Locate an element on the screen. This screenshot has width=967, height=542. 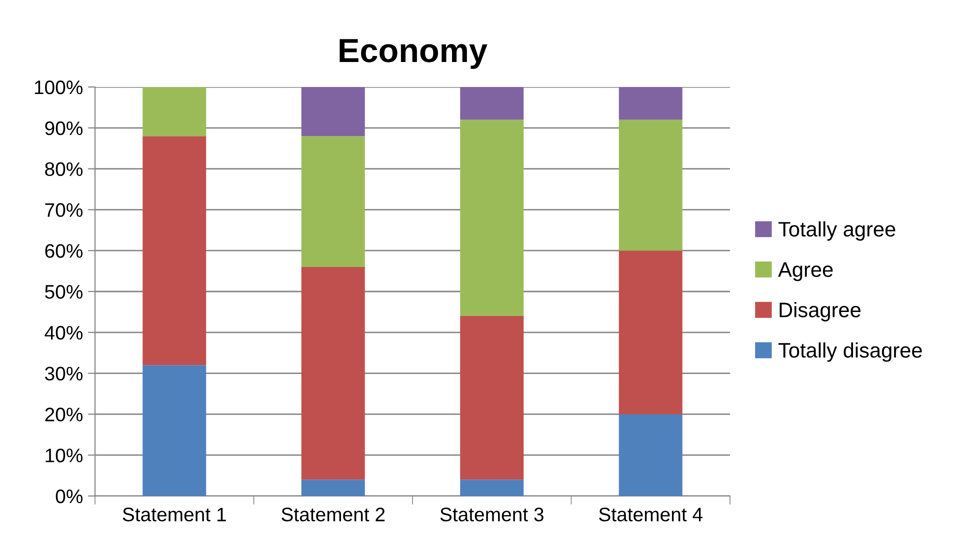
y-tick-label: 50% is located at coordinates (64, 291).